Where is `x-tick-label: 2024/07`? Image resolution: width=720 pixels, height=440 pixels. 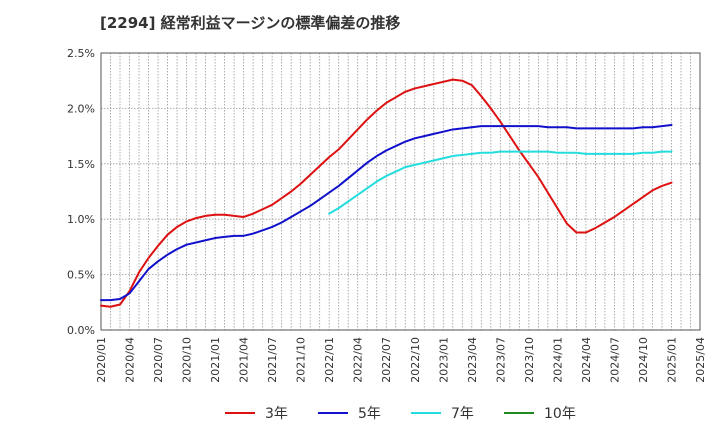
x-tick-label: 2024/07 is located at coordinates (614, 360).